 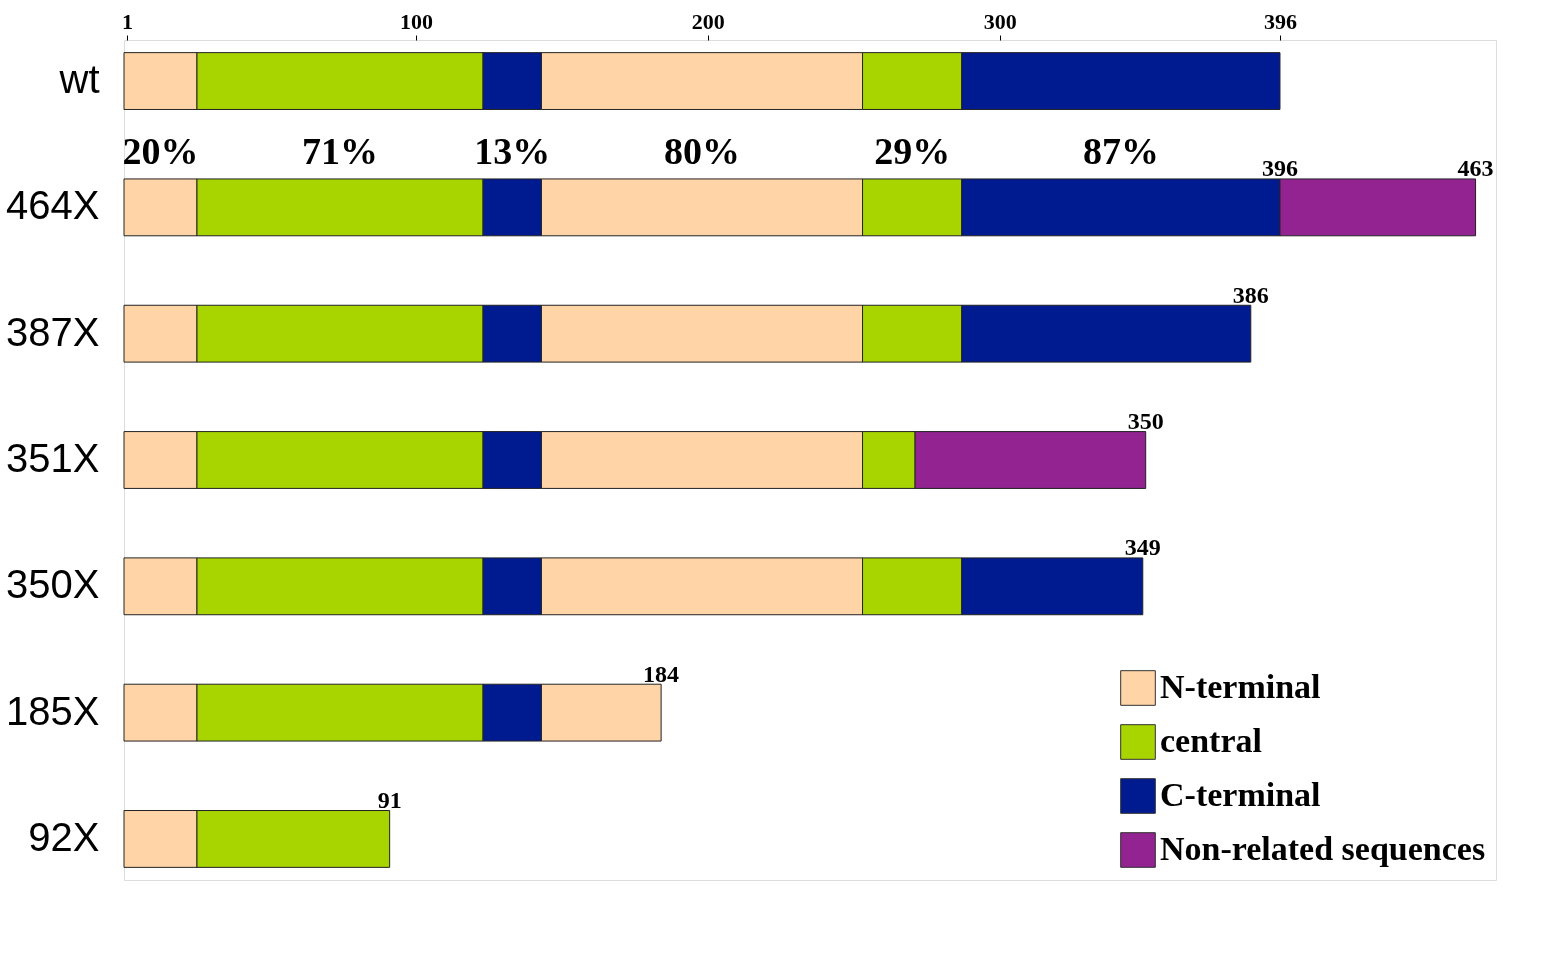 What do you see at coordinates (53, 584) in the screenshot?
I see `y-tick-label: 350X` at bounding box center [53, 584].